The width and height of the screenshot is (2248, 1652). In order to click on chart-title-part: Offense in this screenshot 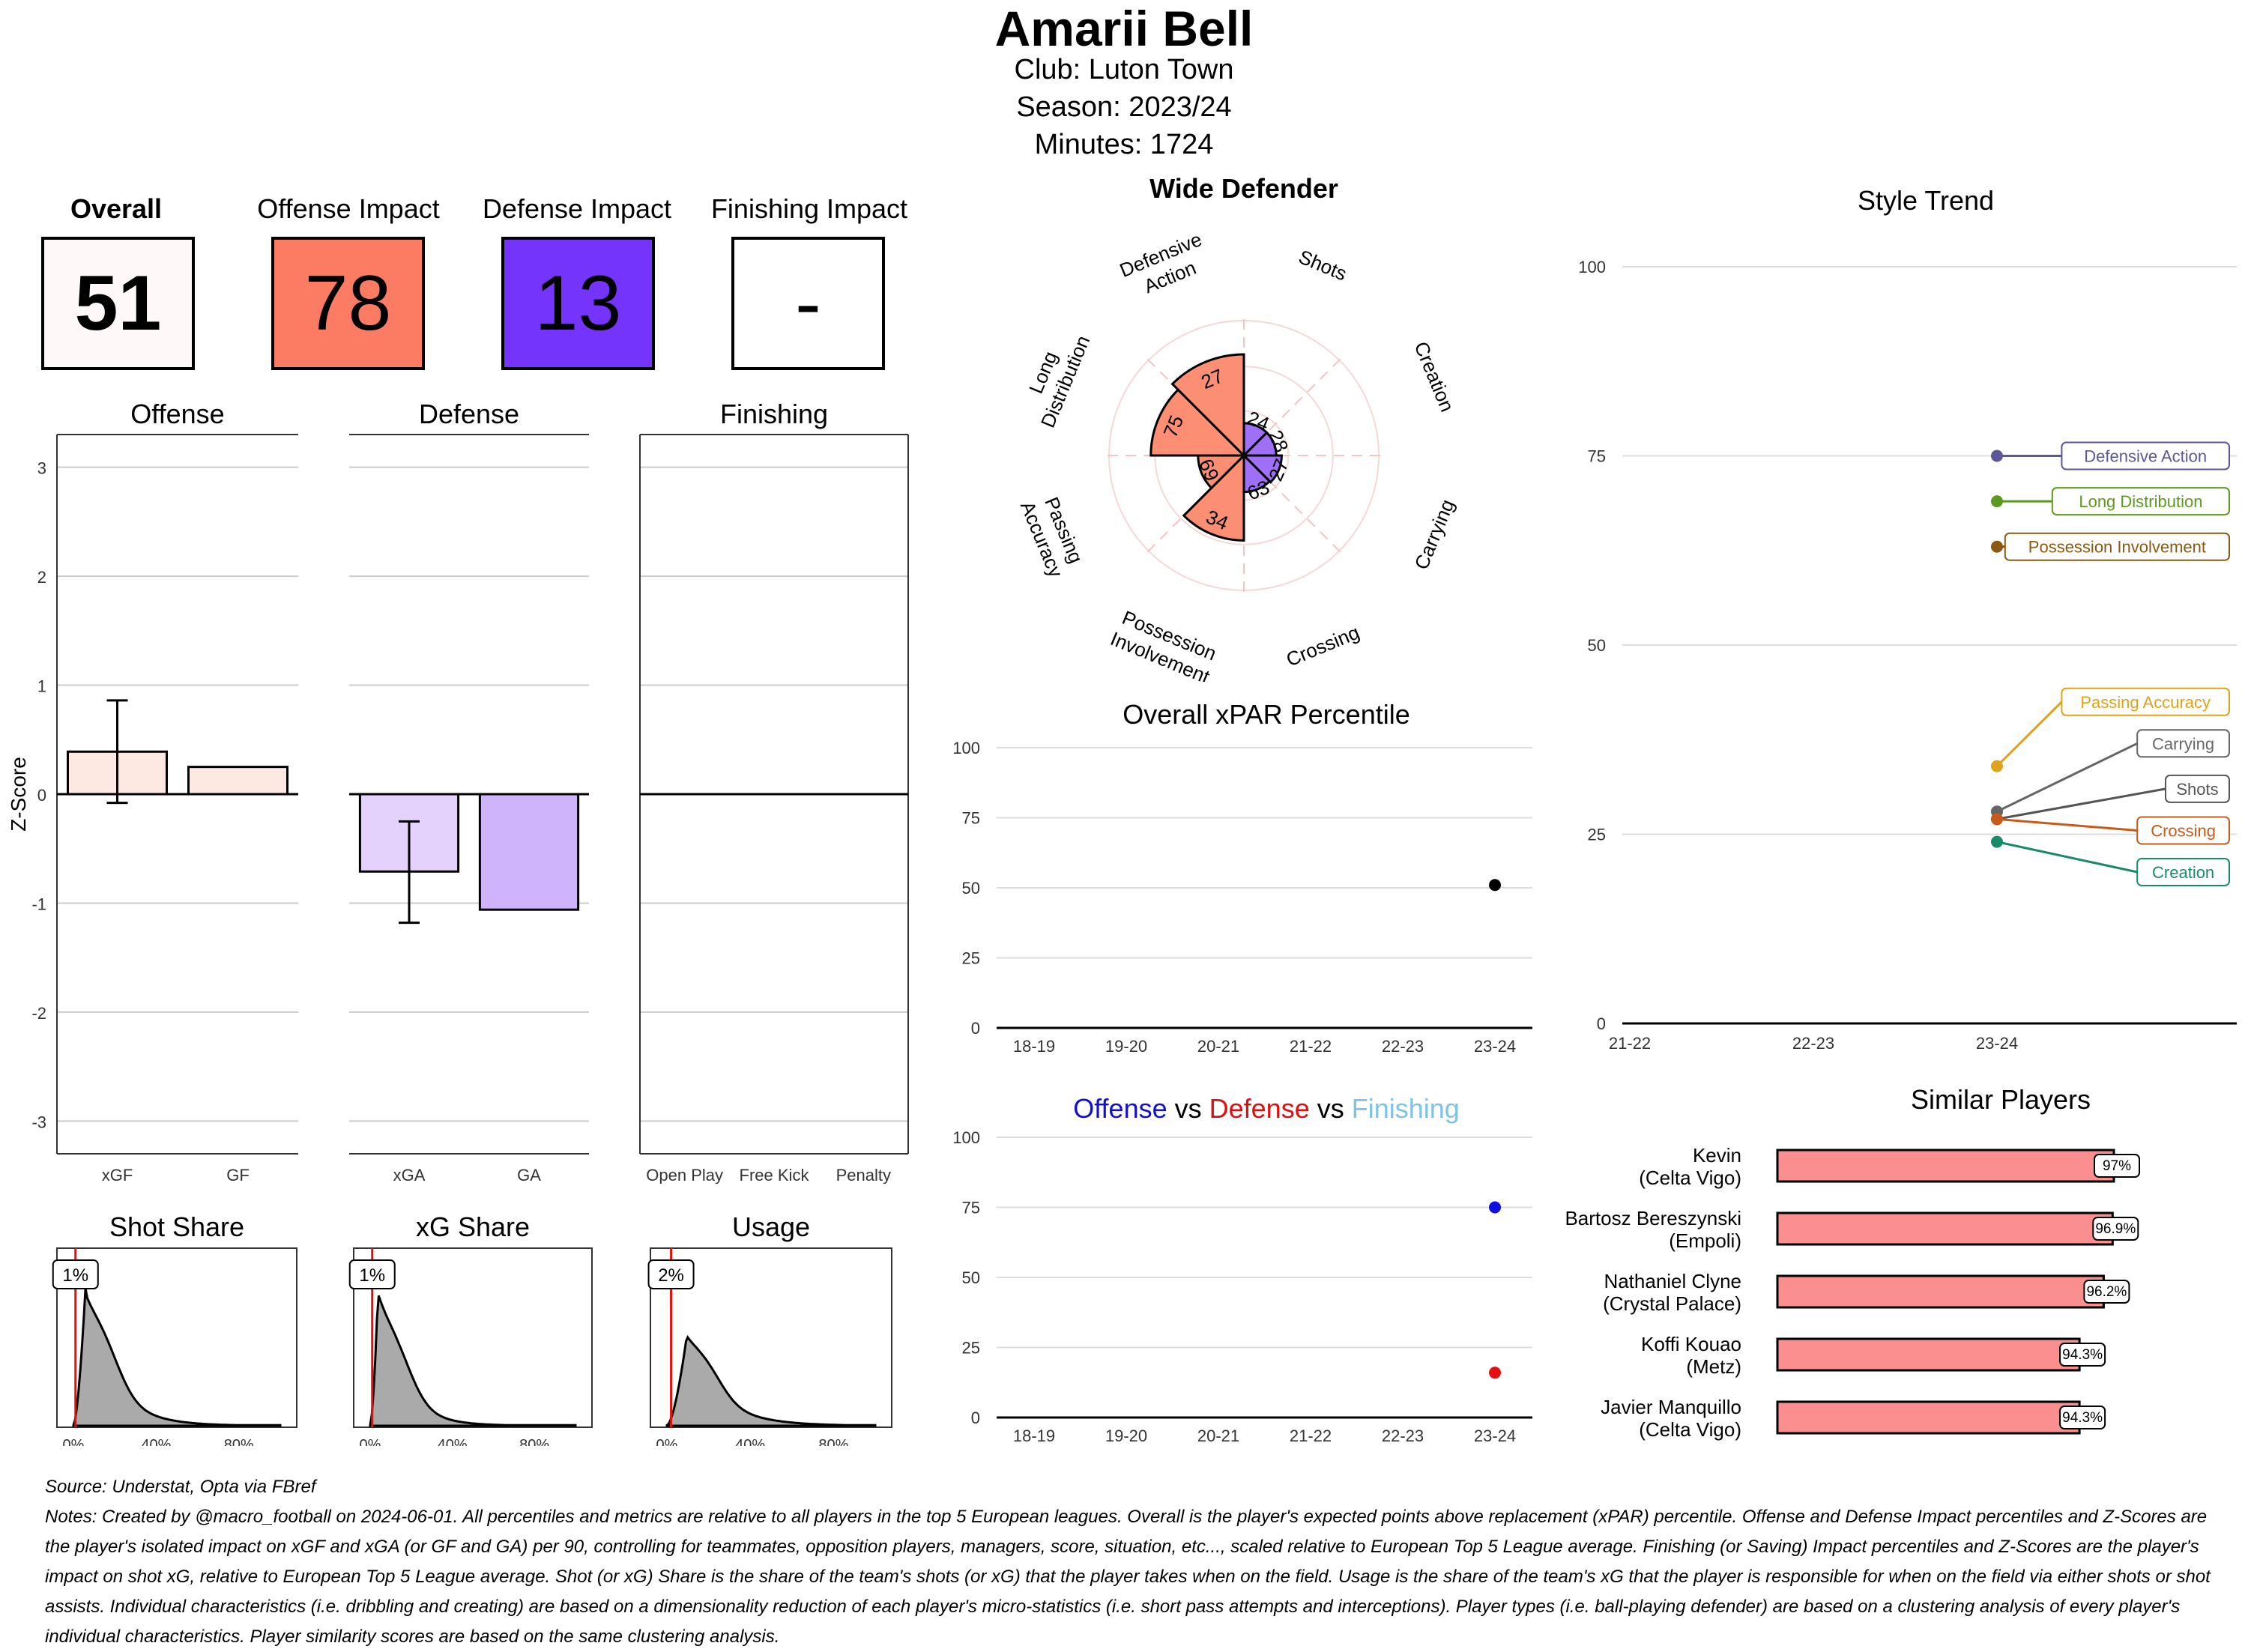, I will do `click(1120, 1108)`.